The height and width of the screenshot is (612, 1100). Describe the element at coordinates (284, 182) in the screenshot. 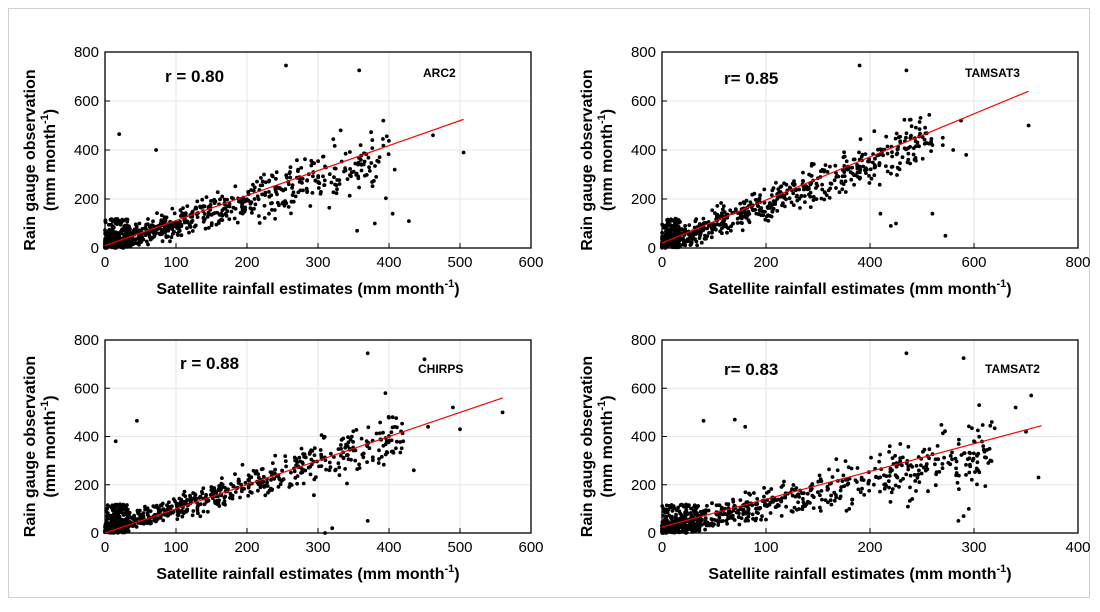

I see `regression-line` at that location.